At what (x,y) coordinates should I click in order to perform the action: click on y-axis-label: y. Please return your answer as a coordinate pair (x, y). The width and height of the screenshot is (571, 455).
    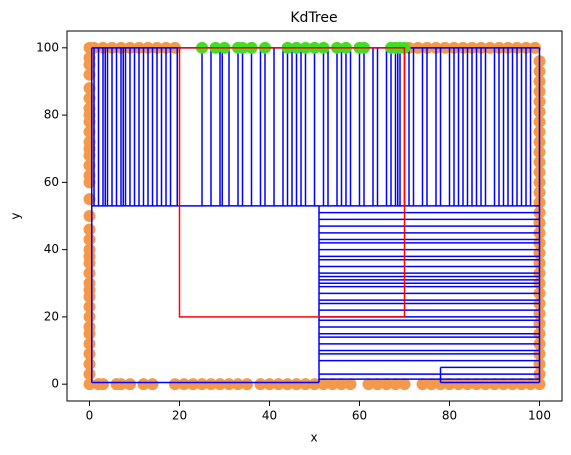
    Looking at the image, I should click on (16, 215).